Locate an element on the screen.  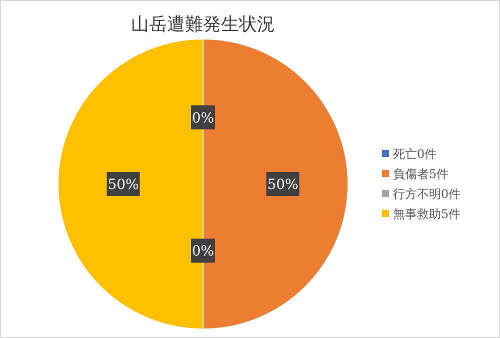
chart-title: 山岳遭難発生状況 is located at coordinates (203, 24).